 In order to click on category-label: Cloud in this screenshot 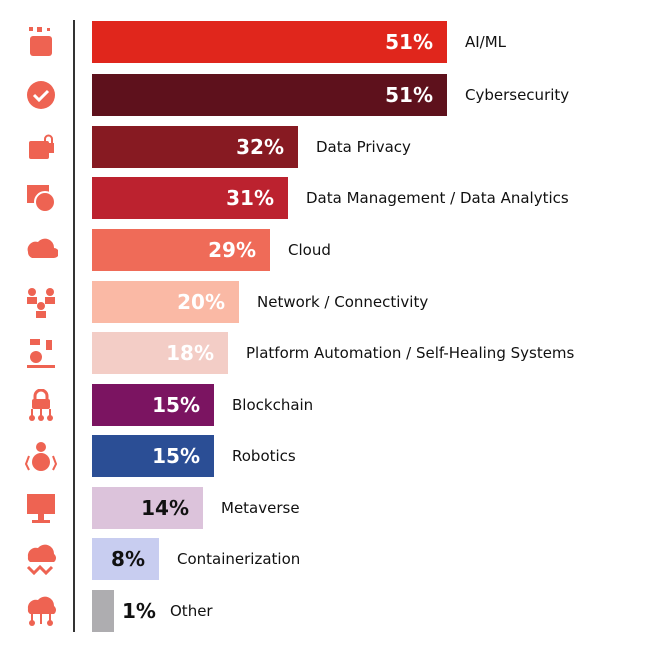, I will do `click(309, 250)`.